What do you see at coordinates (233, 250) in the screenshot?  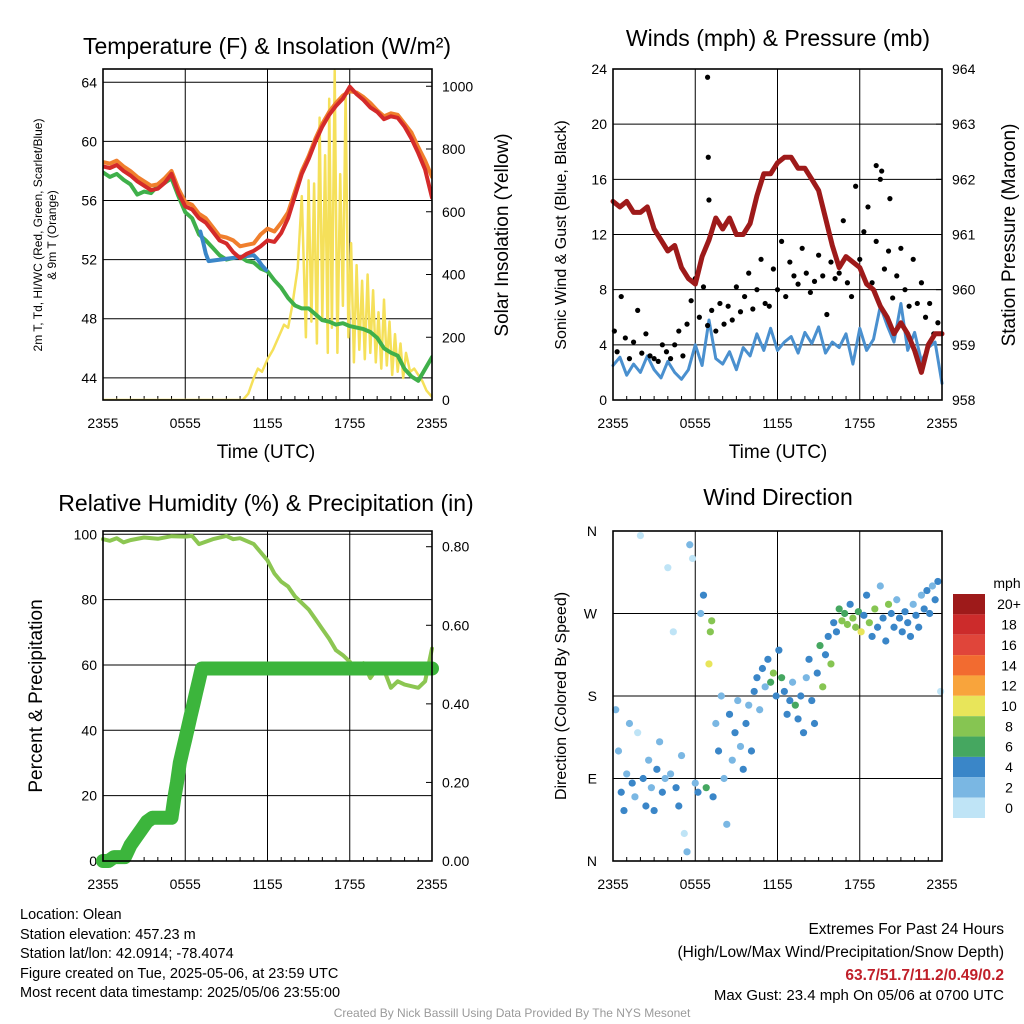 I see `windchill-line` at bounding box center [233, 250].